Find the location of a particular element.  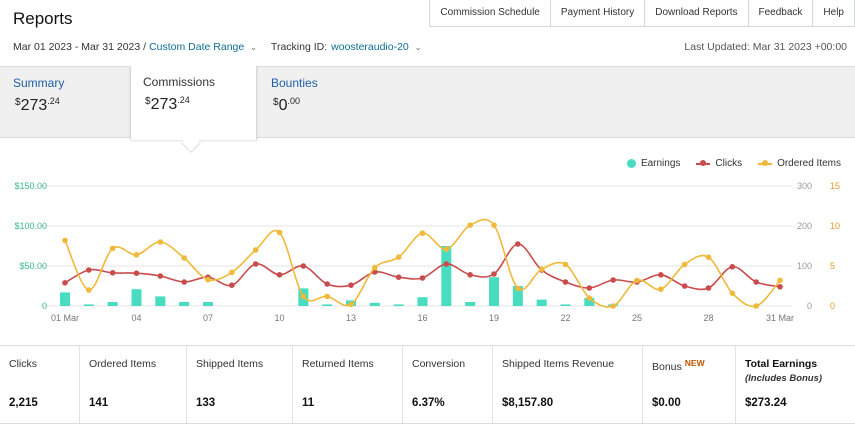

stat-total-earnings: Total Earnings (Includes Bonus) $273.24 is located at coordinates (795, 384).